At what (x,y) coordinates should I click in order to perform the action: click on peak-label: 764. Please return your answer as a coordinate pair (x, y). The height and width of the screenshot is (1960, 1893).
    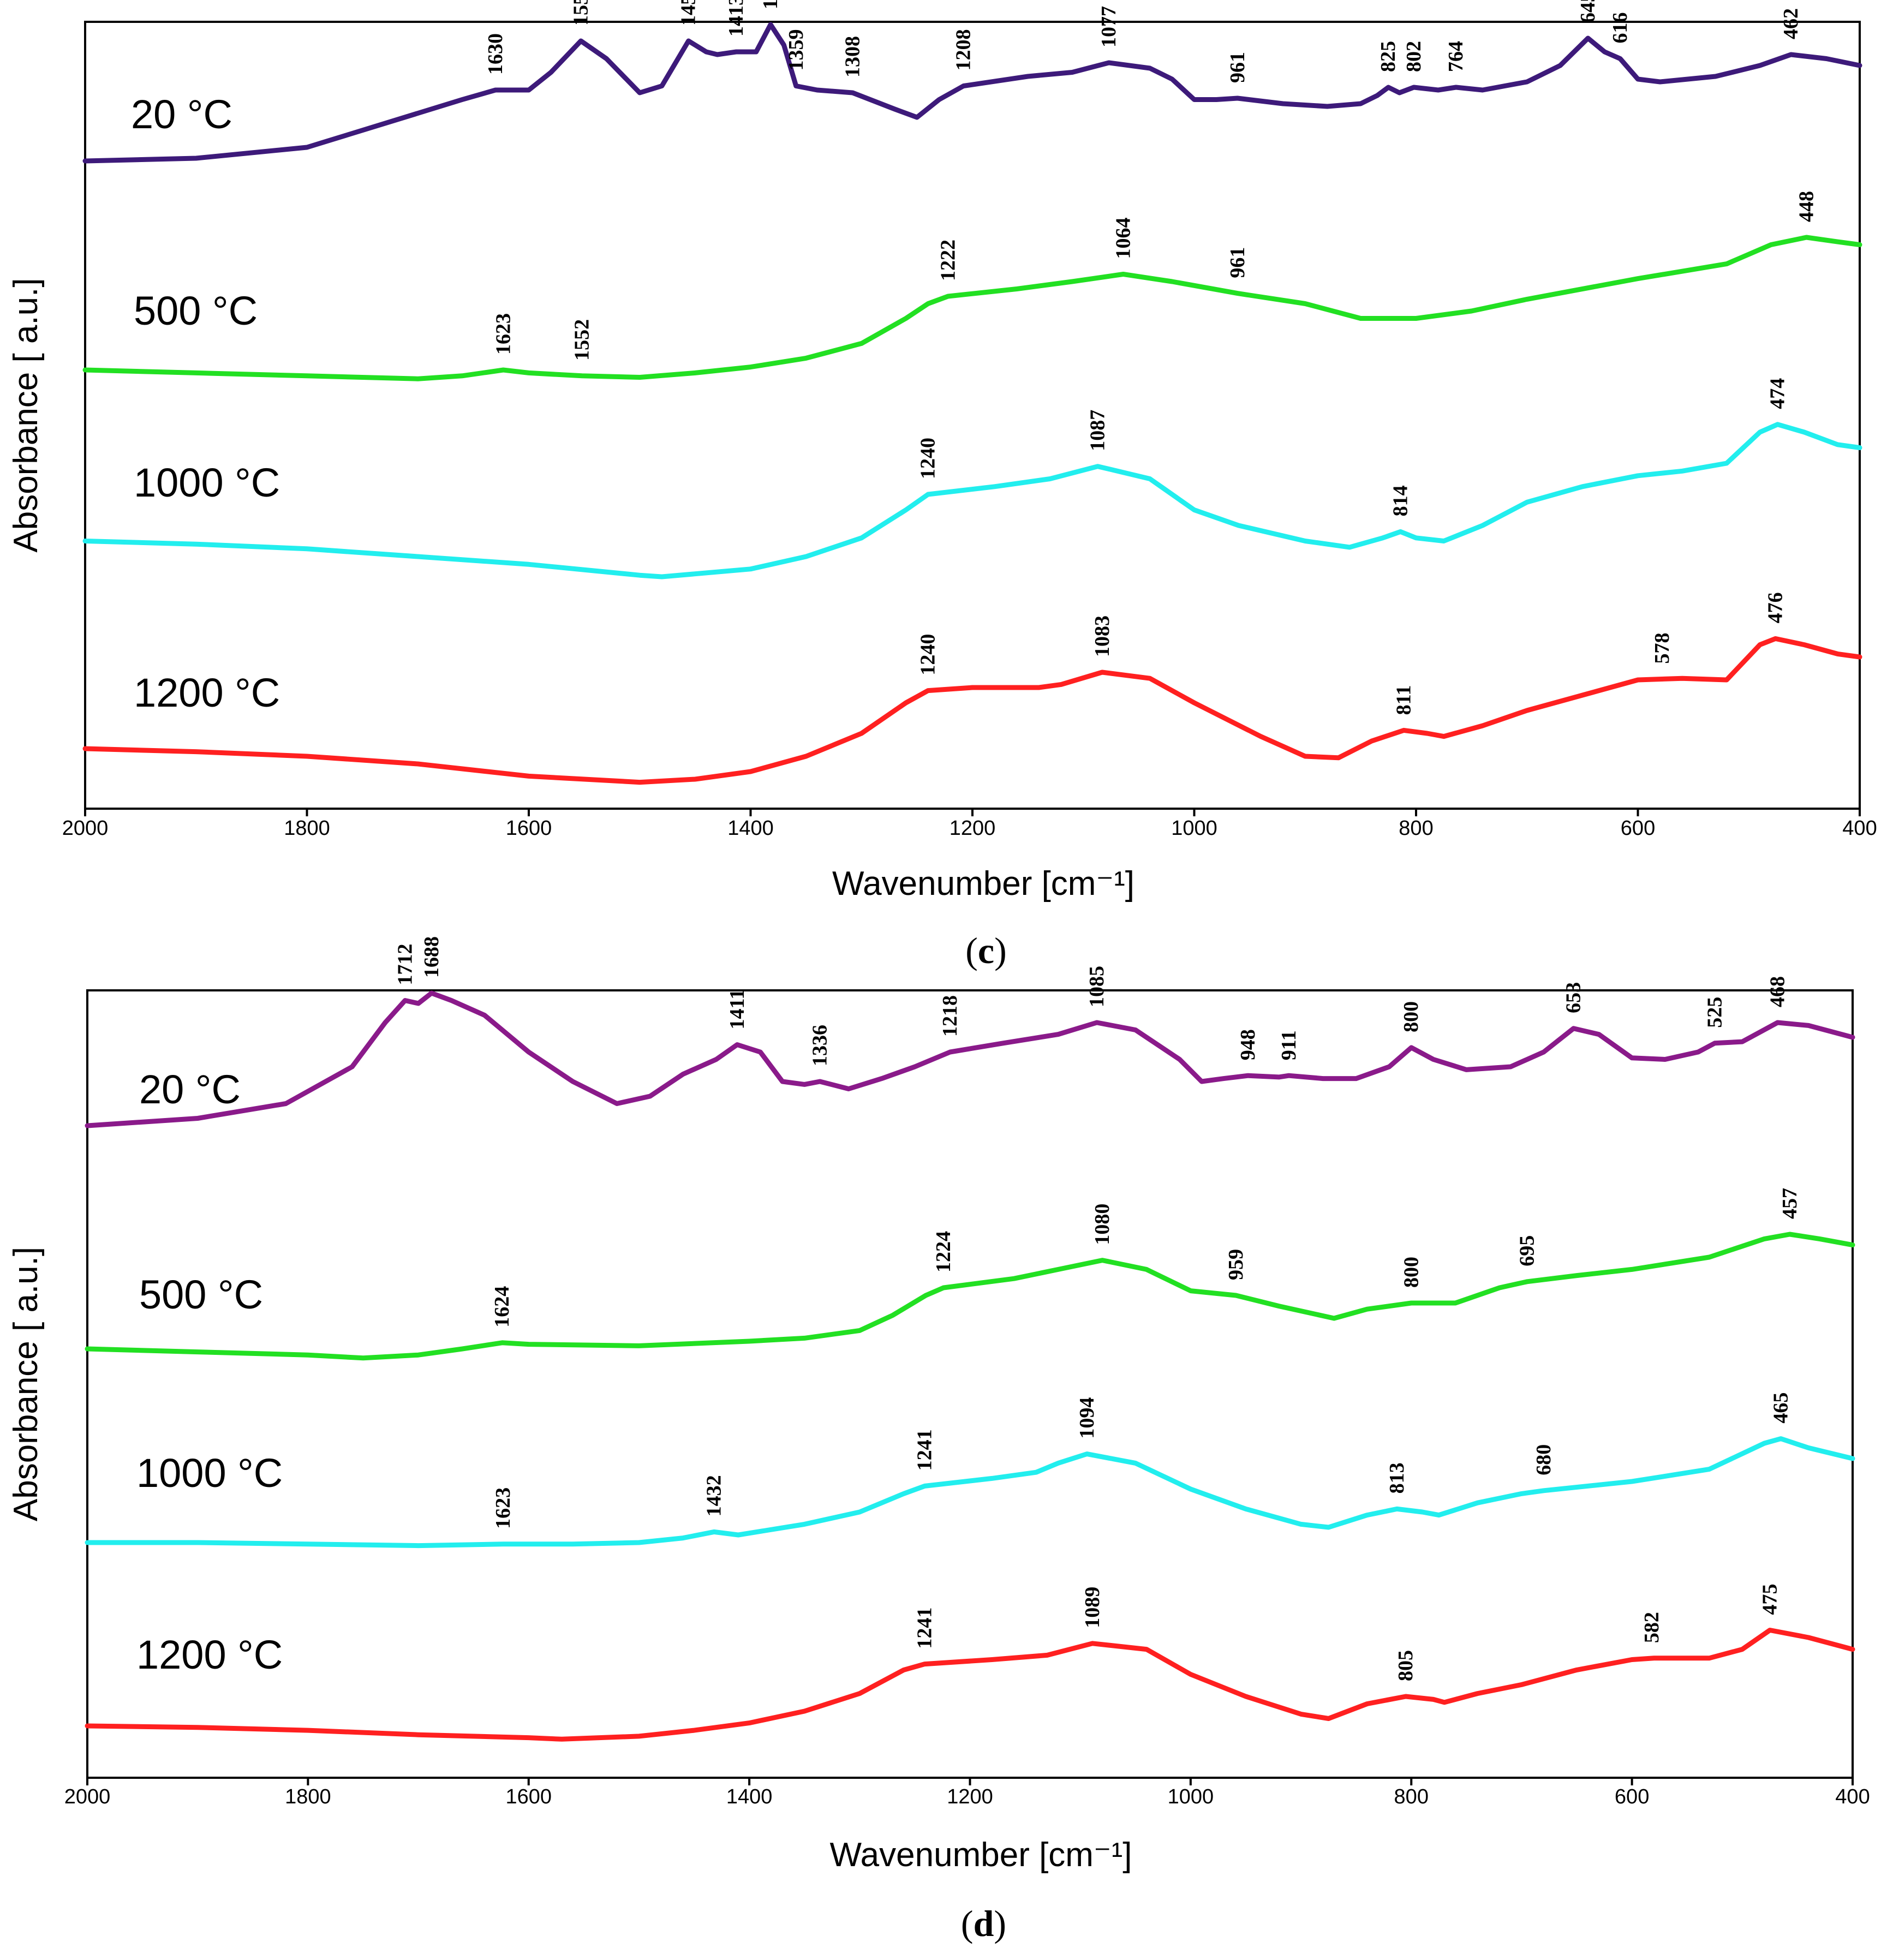
    Looking at the image, I should click on (1455, 56).